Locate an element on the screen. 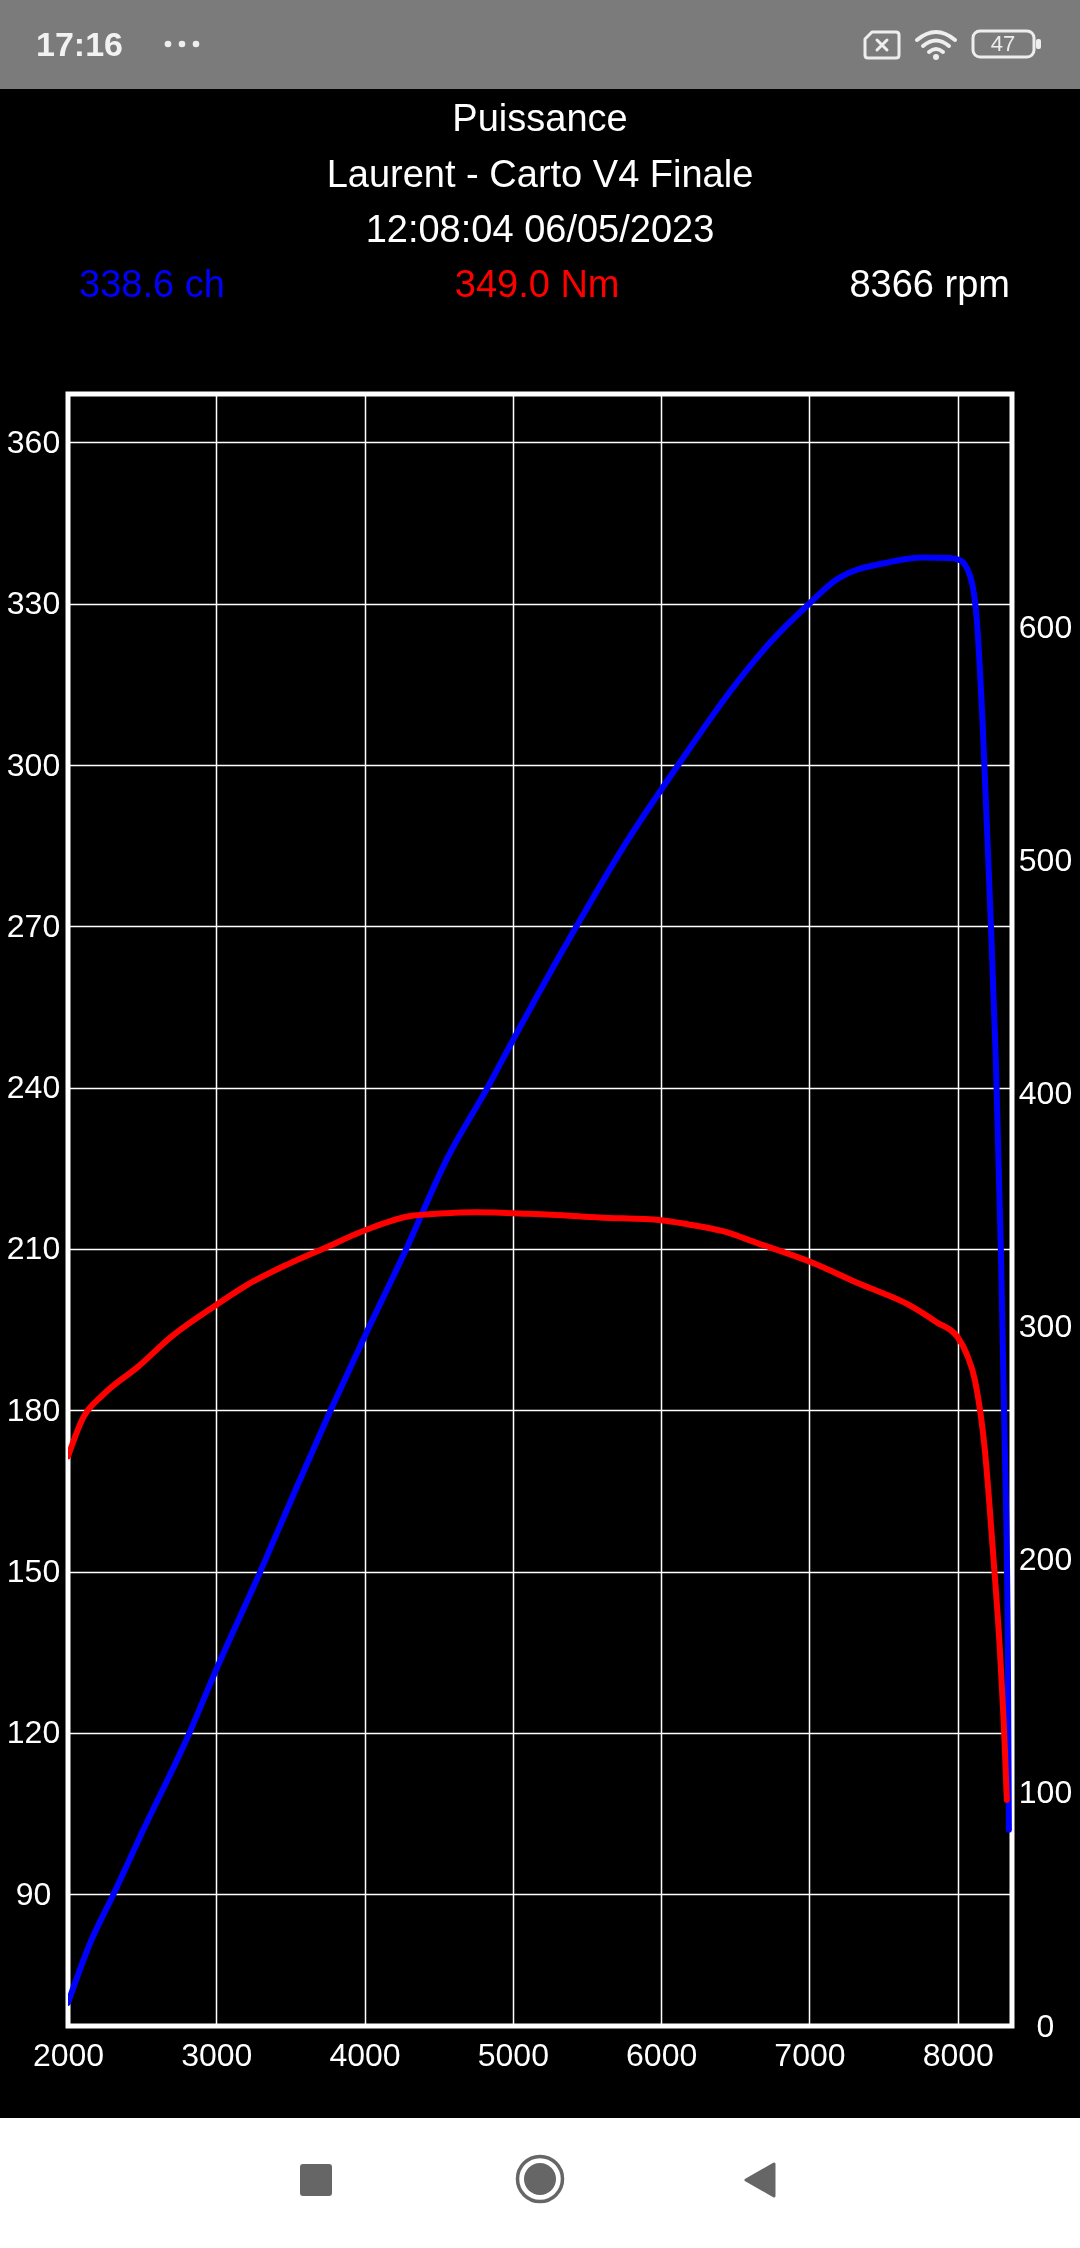  text: 12:08:04 06/05/2023 is located at coordinates (540, 229).